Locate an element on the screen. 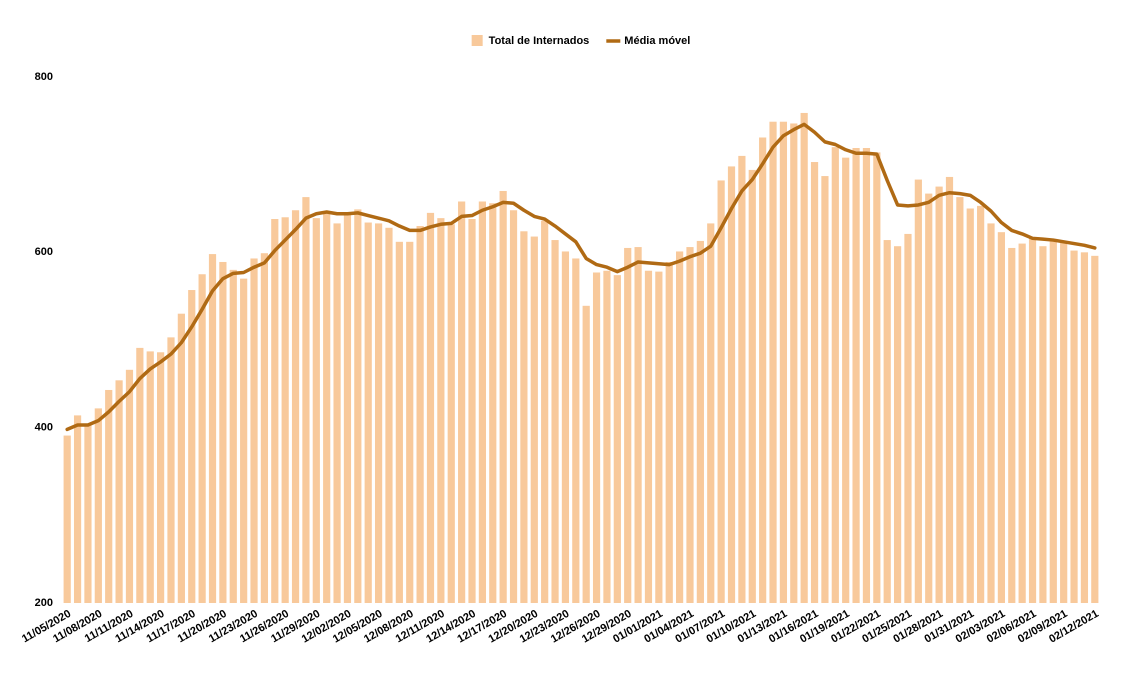  legend: Total de Internados Média móvel is located at coordinates (580, 41).